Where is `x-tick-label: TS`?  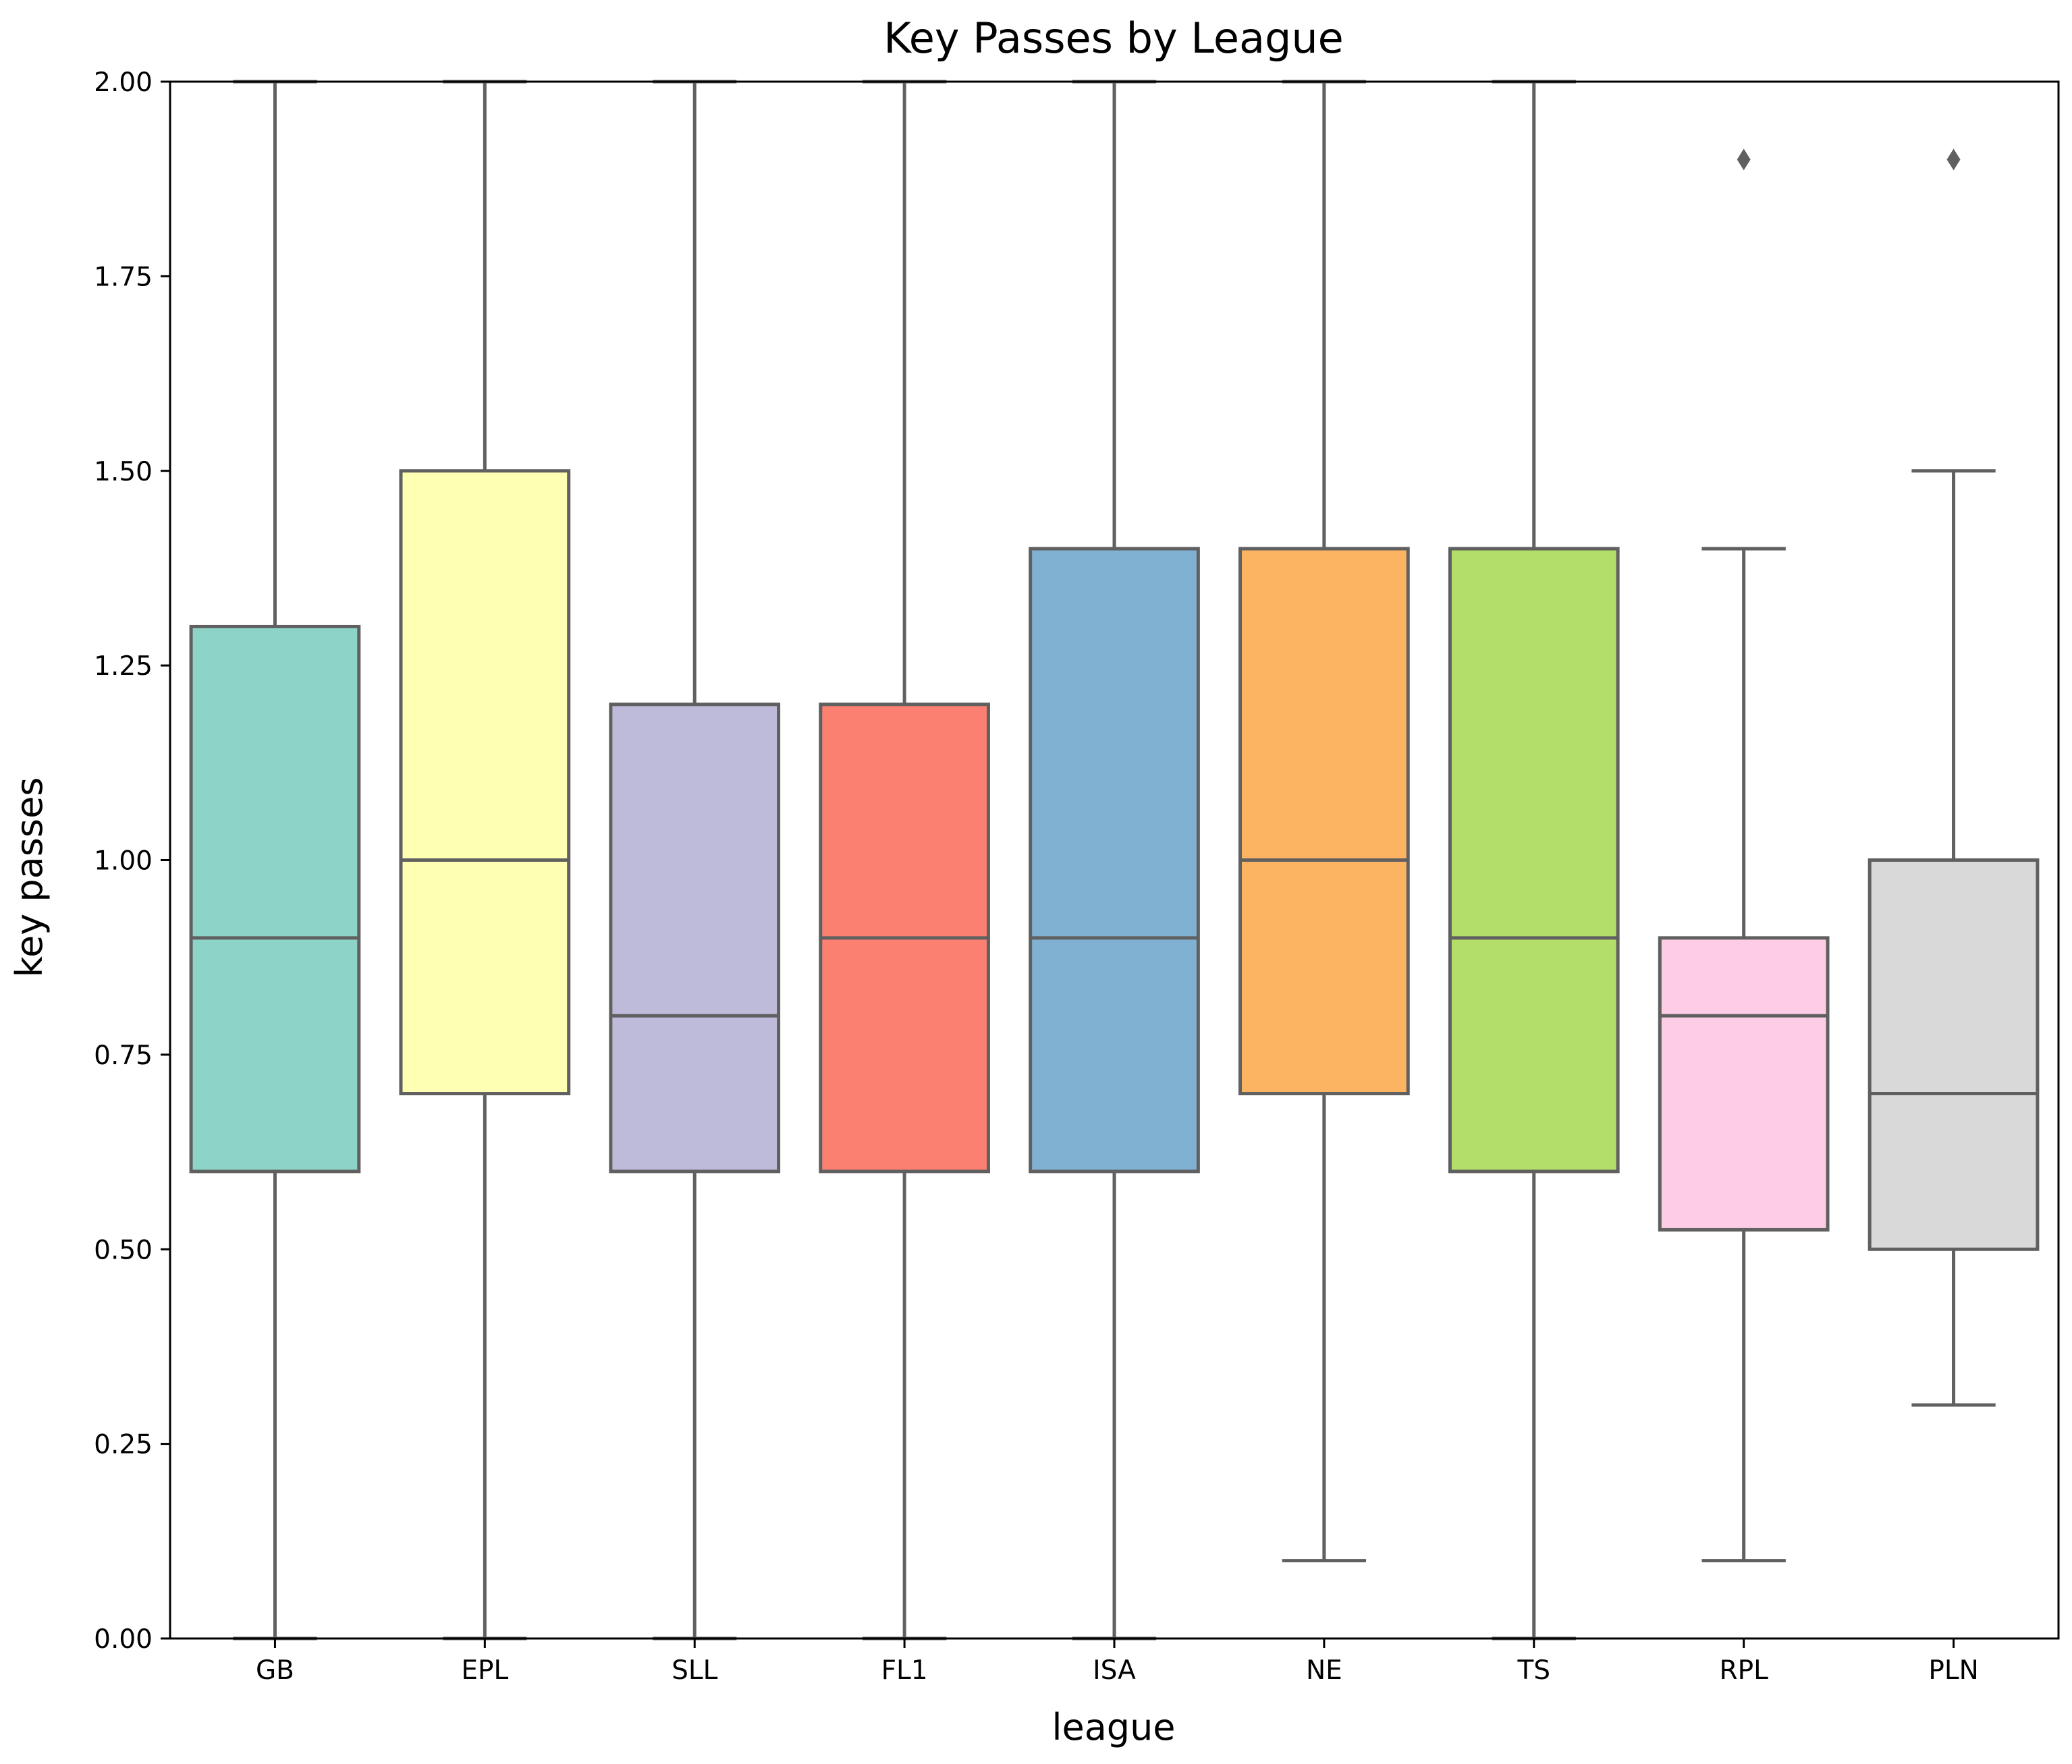
x-tick-label: TS is located at coordinates (1533, 1670).